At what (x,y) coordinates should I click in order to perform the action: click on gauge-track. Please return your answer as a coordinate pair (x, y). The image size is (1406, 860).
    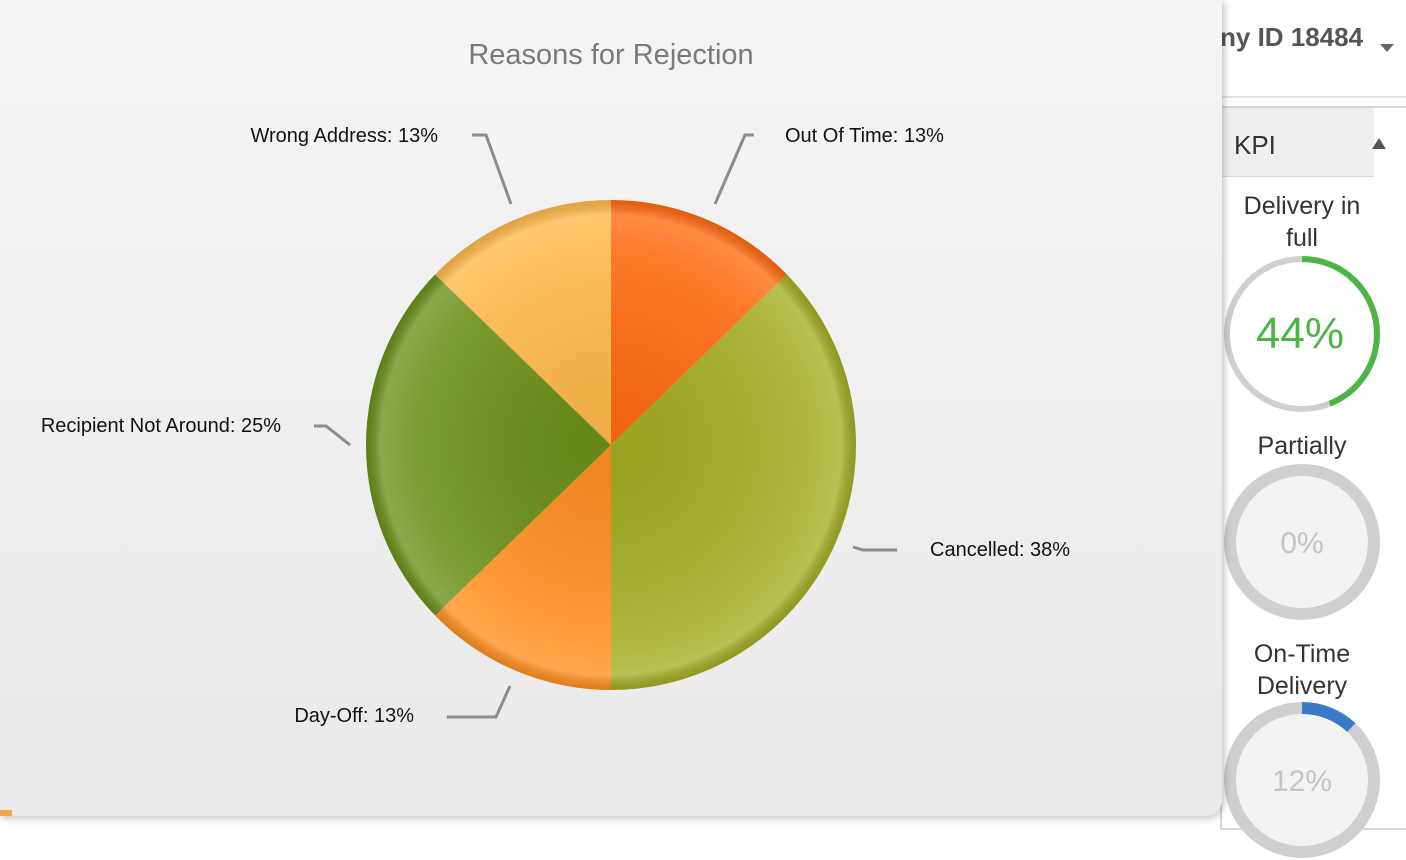
    Looking at the image, I should click on (1302, 542).